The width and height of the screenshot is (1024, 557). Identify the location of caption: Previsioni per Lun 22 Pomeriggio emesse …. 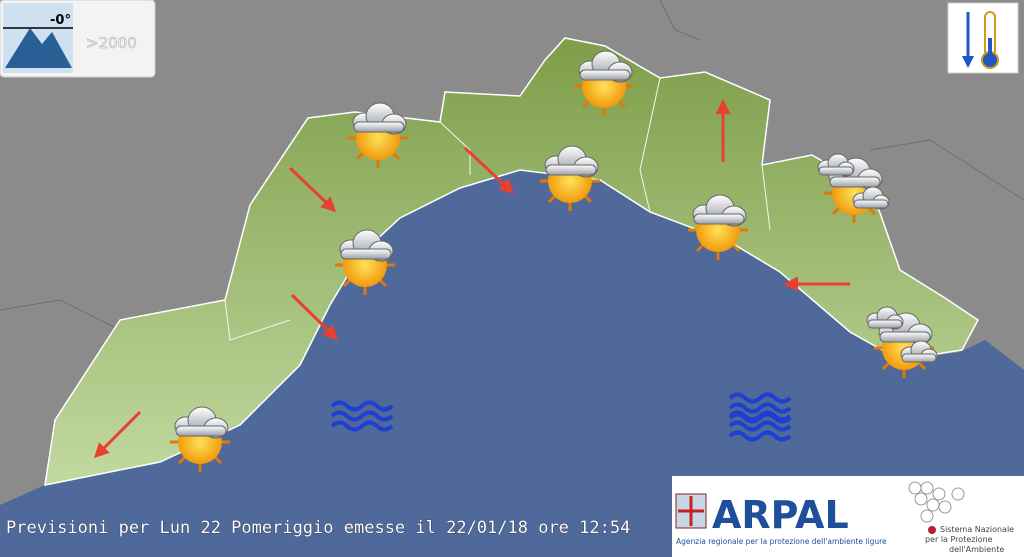
(318, 528).